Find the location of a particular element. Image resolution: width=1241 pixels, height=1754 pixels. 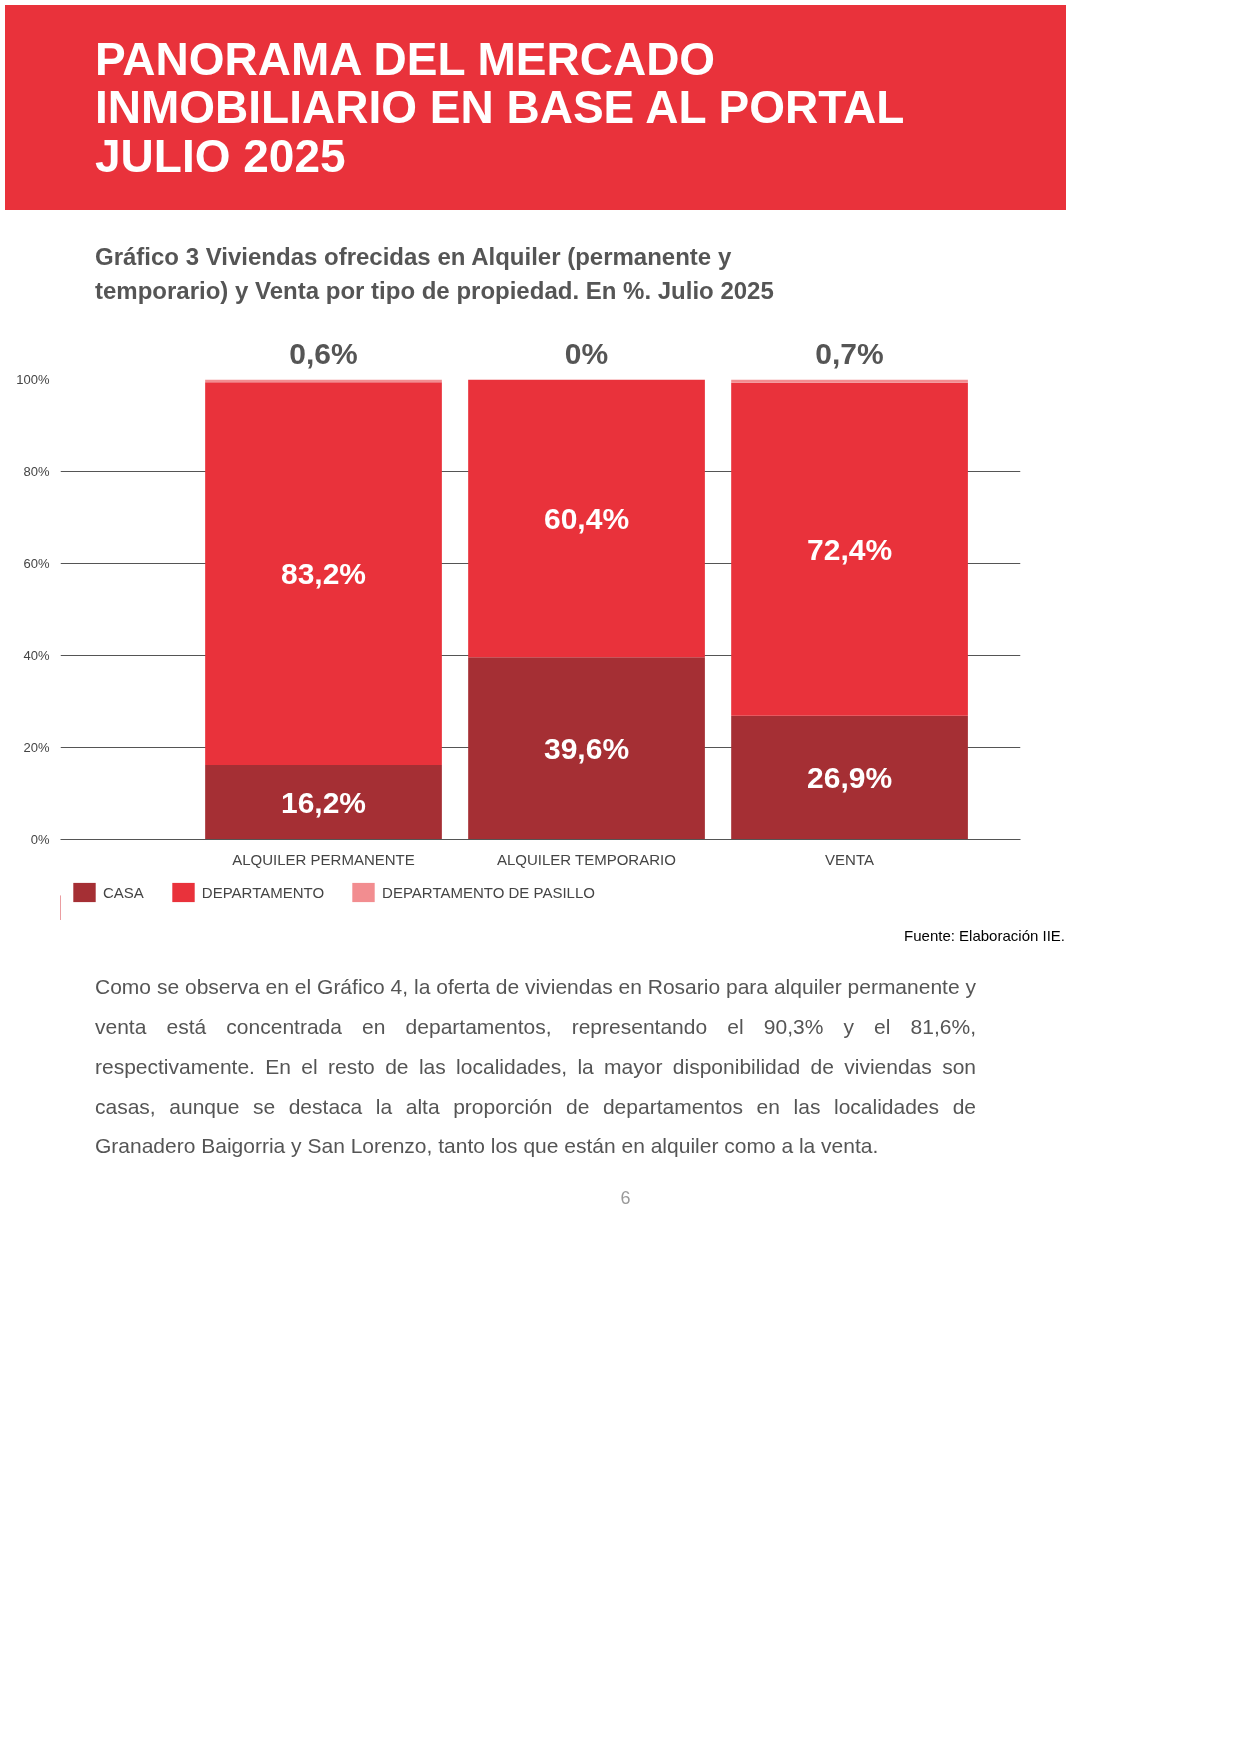

chart-title: PANORAMA DEL MERCADO INMOBILIARIO EN BASE AL PORTAL JULIO 2025 is located at coordinates (535, 107).